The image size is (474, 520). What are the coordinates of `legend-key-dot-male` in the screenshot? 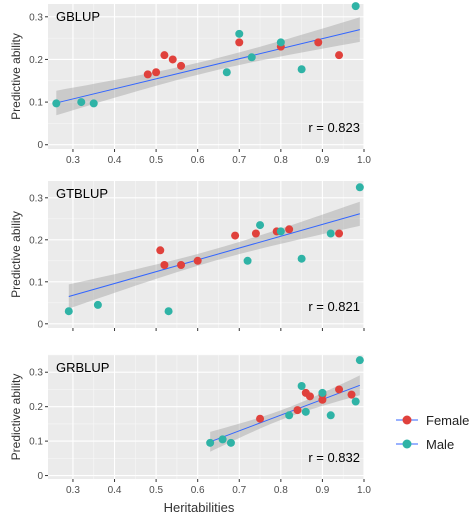 It's located at (407, 444).